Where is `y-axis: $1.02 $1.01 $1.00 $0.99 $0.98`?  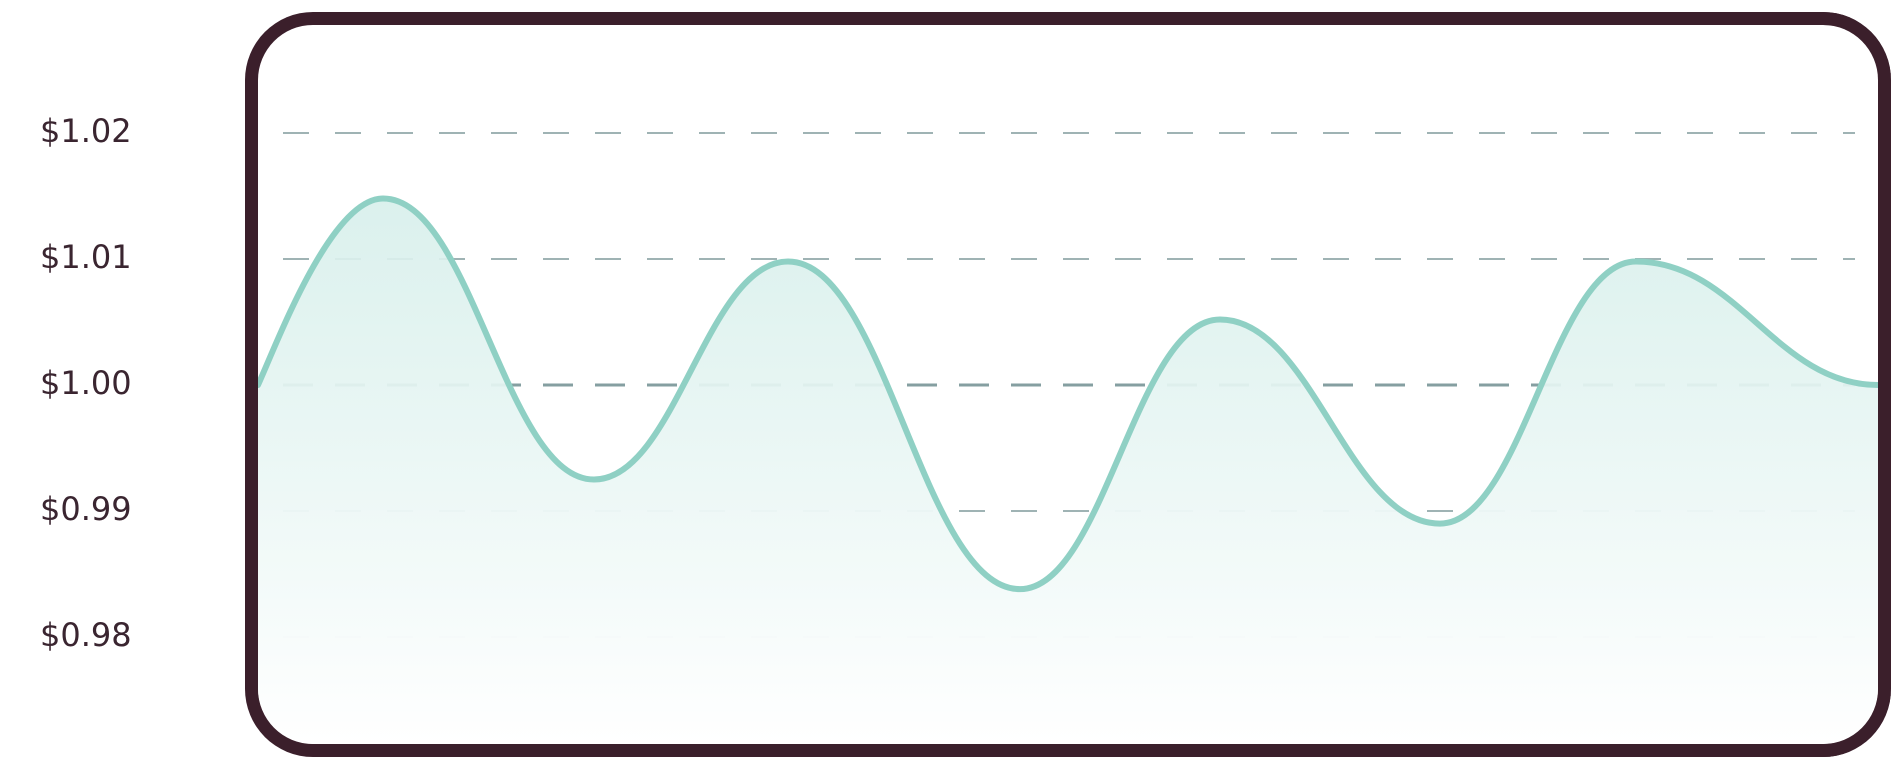
y-axis: $1.02 $1.01 $1.00 $0.99 $0.98 is located at coordinates (100, 378).